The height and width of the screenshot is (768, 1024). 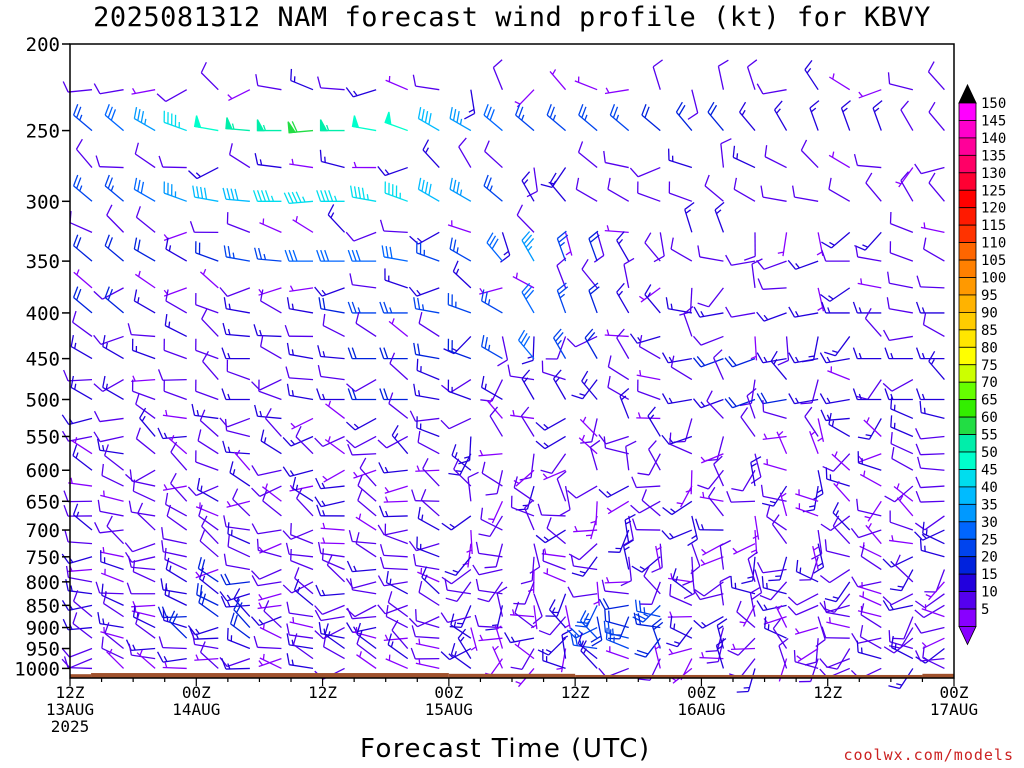 I want to click on x-tick-label: 15AUG, so click(x=449, y=709).